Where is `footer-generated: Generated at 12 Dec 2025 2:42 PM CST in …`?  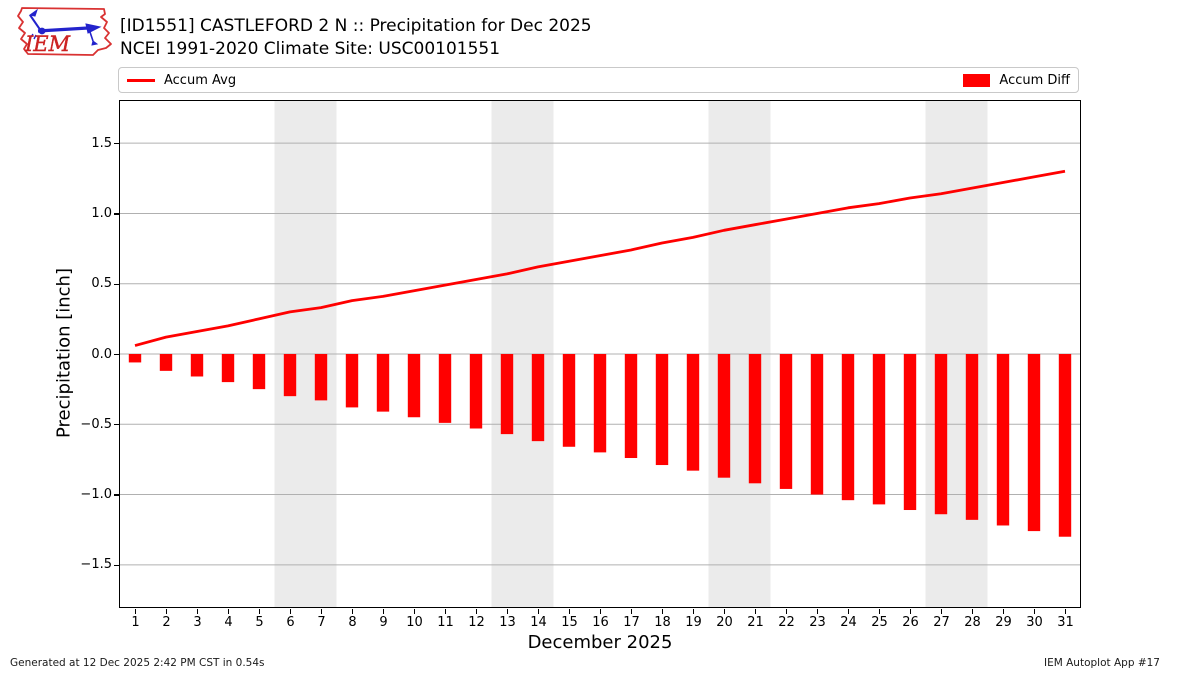 footer-generated: Generated at 12 Dec 2025 2:42 PM CST in … is located at coordinates (137, 663).